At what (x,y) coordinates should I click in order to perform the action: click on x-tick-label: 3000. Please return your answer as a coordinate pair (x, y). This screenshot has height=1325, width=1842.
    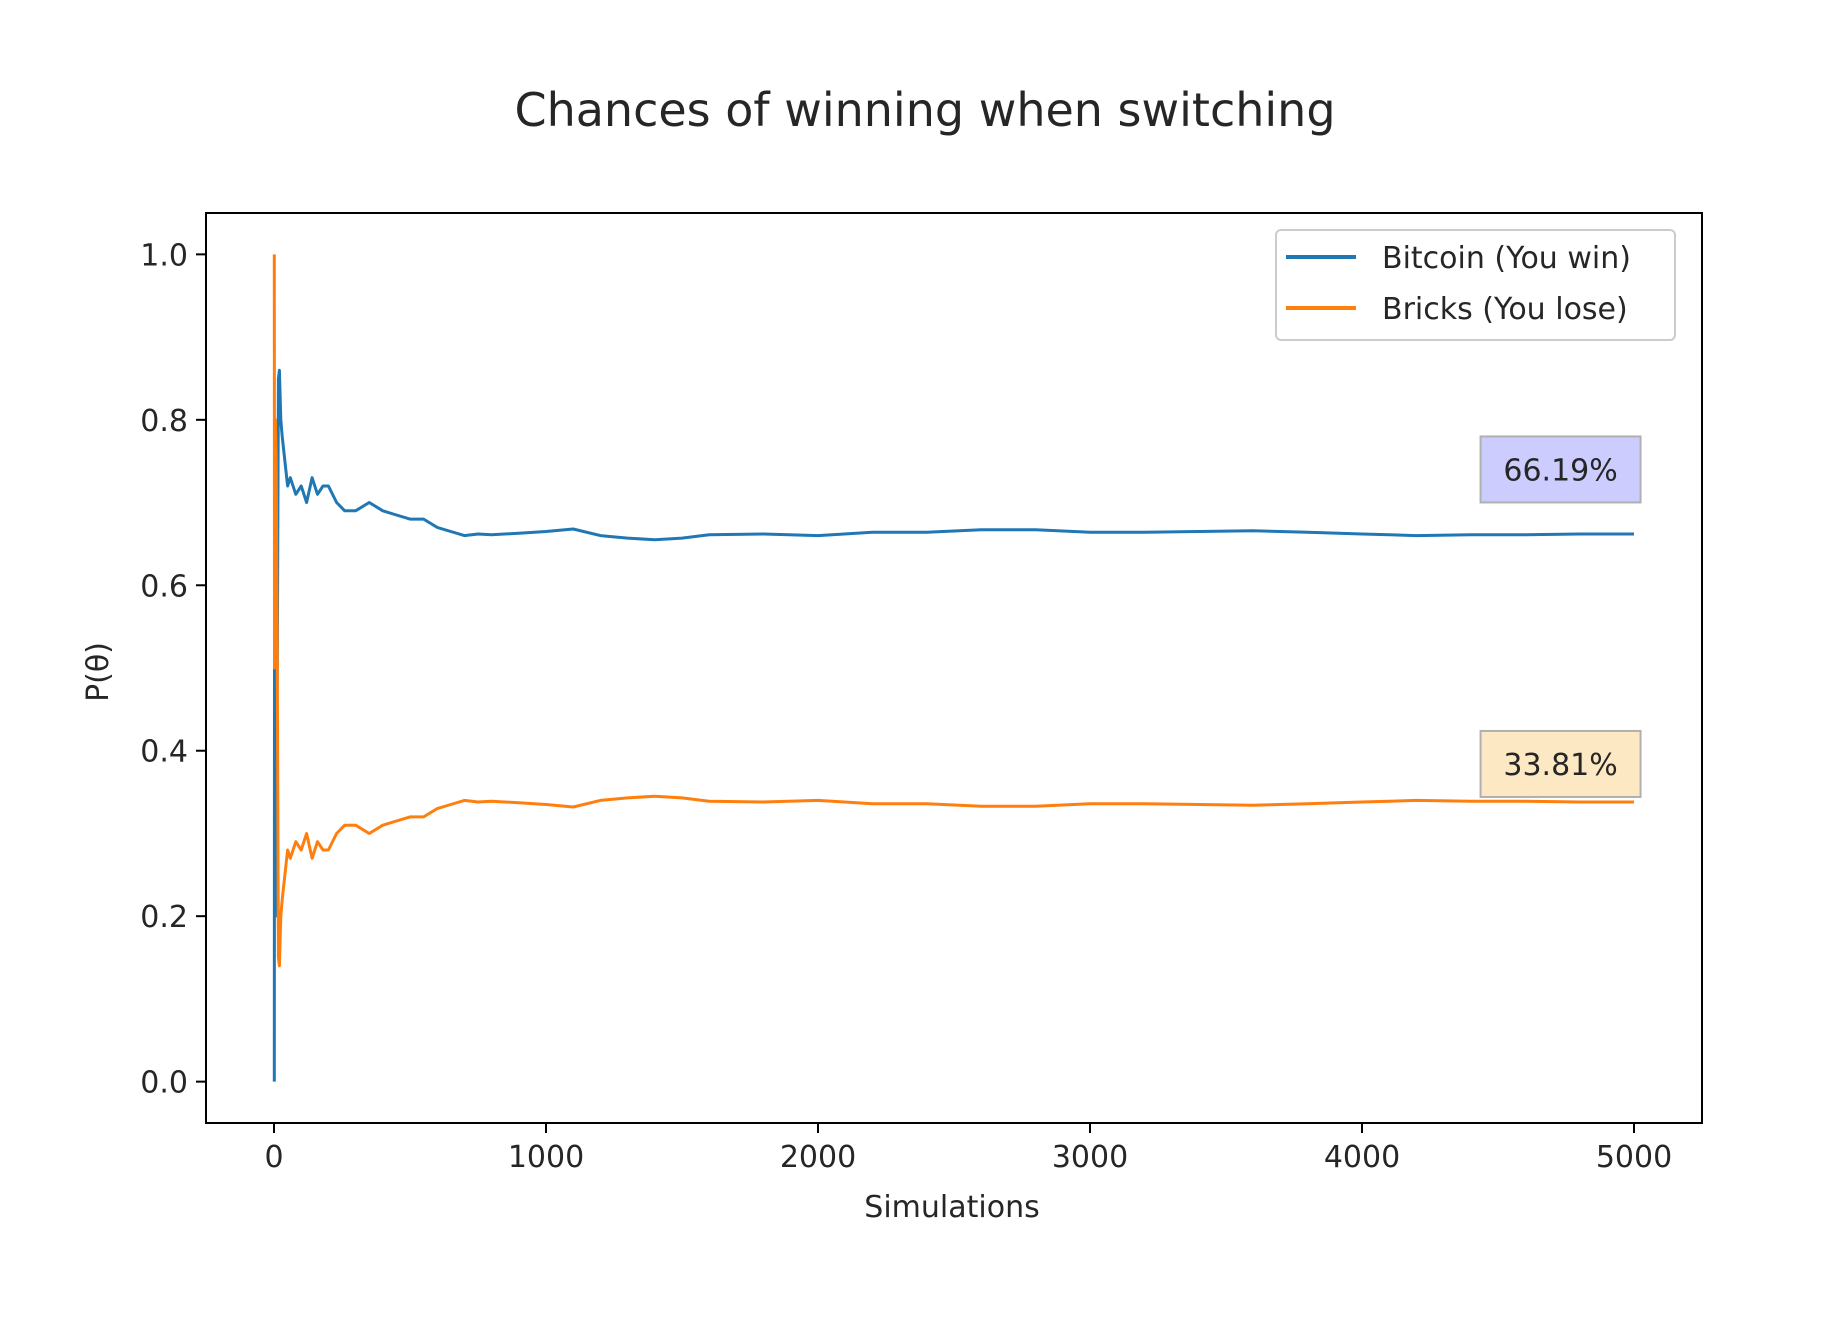
    Looking at the image, I should click on (1090, 1157).